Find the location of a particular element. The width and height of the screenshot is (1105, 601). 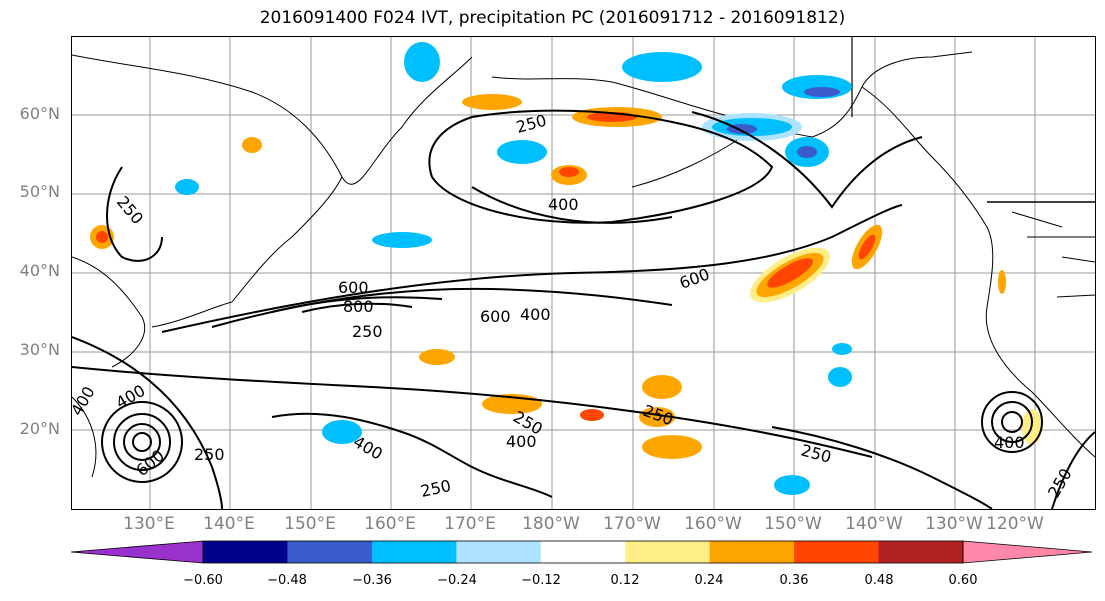

contour-label: 800 is located at coordinates (358, 306).